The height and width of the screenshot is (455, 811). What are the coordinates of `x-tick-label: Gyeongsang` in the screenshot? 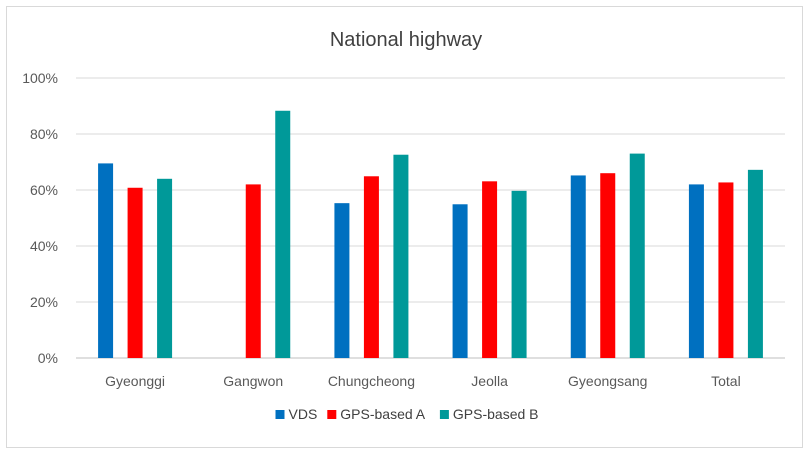 It's located at (607, 381).